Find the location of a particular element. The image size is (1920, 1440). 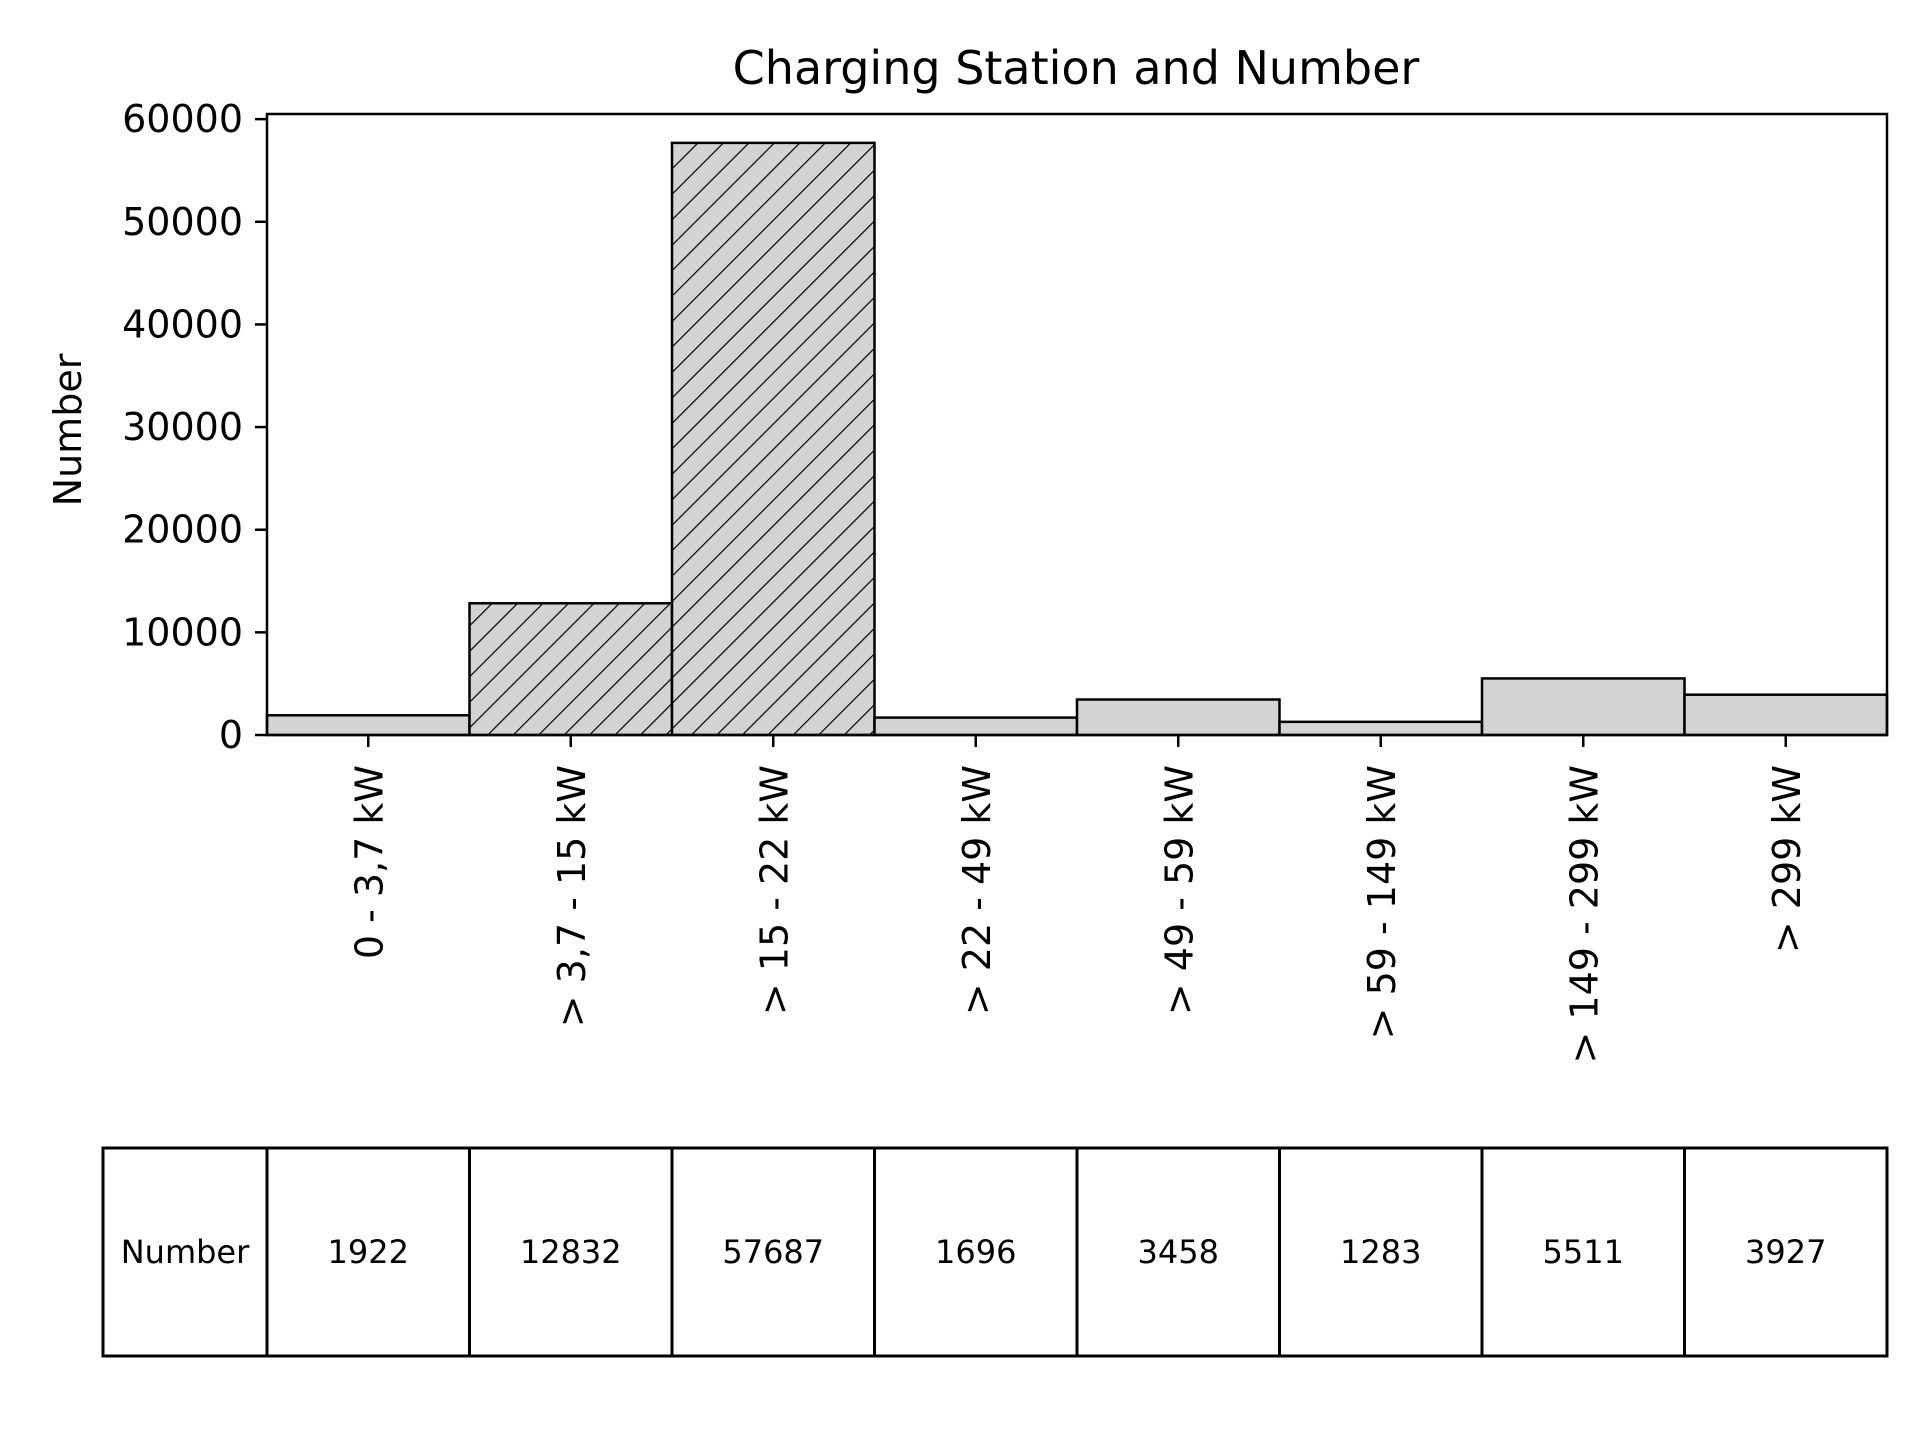

y-tick-label: 50000 is located at coordinates (182, 222).